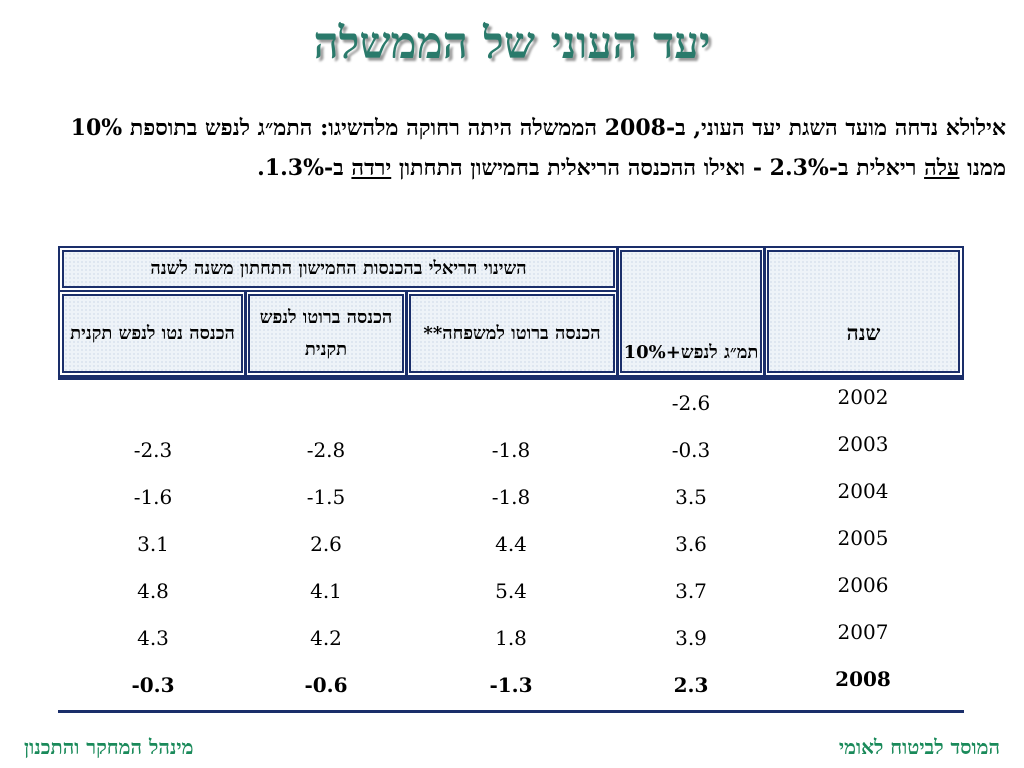 This screenshot has width=1024, height=768. I want to click on header-gross-income-family-label: הכנסה ברוטו למשפחה**, so click(512, 333).